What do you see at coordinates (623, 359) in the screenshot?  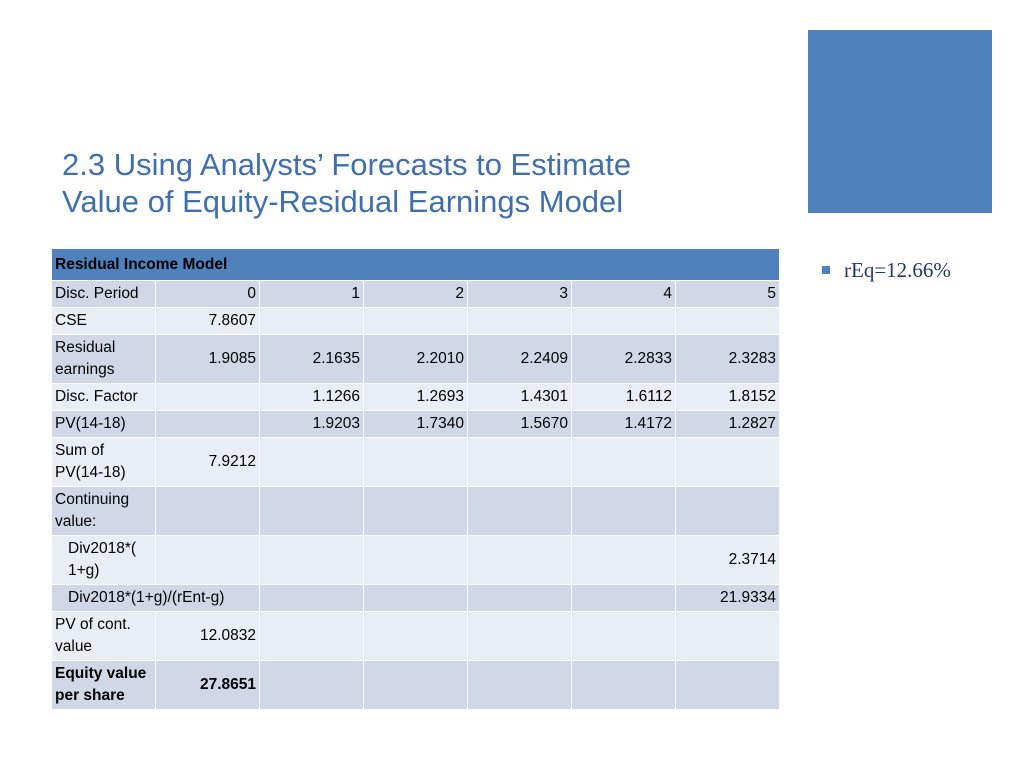 I see `table-cell: 2.2833` at bounding box center [623, 359].